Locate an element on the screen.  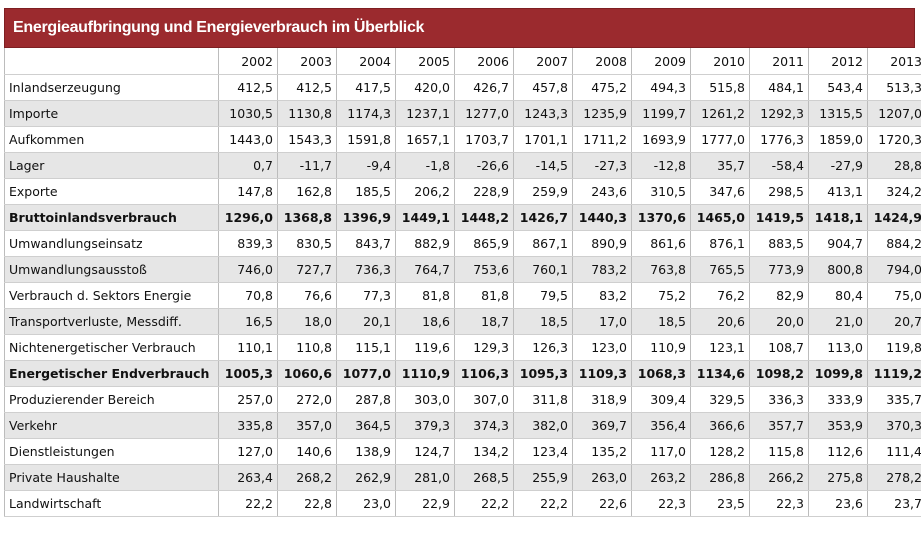
value-cell: 20,1 is located at coordinates (366, 322).